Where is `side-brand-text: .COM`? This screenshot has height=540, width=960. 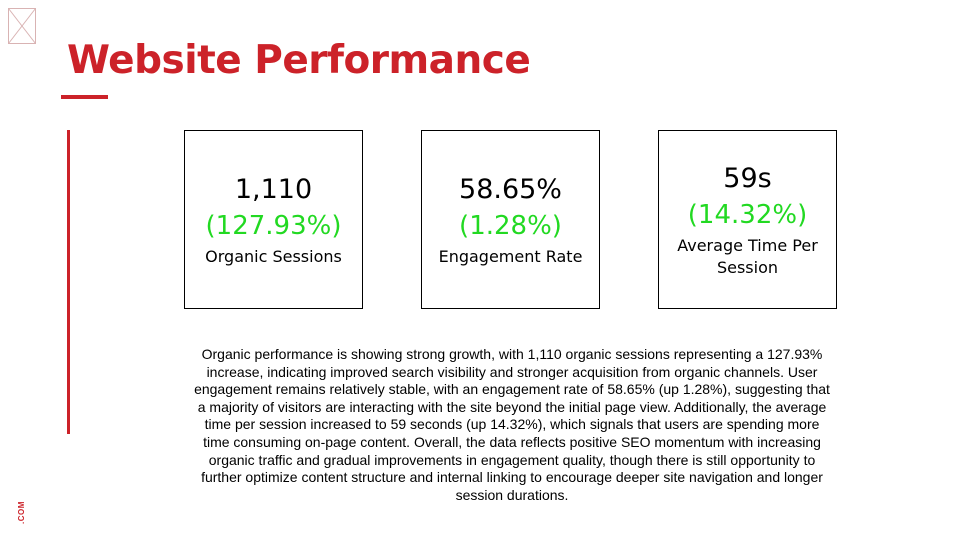
side-brand-text: .COM is located at coordinates (21, 512).